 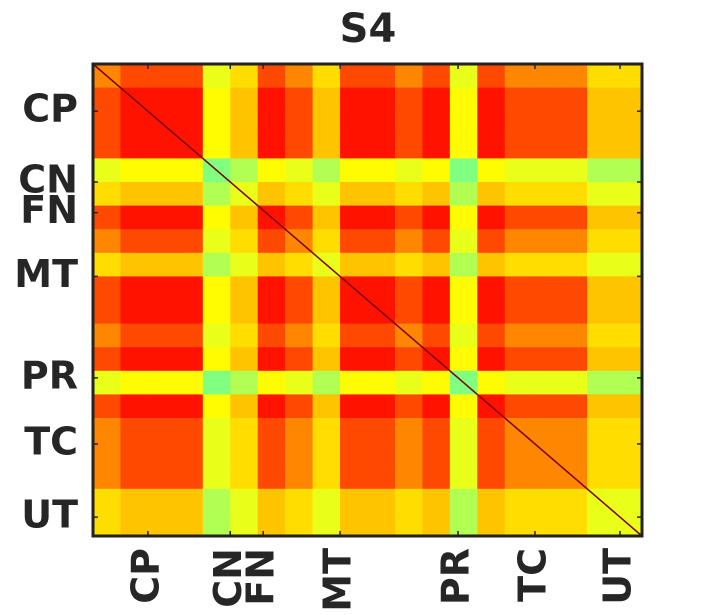 I want to click on y-tick-label: CN, so click(x=48, y=180).